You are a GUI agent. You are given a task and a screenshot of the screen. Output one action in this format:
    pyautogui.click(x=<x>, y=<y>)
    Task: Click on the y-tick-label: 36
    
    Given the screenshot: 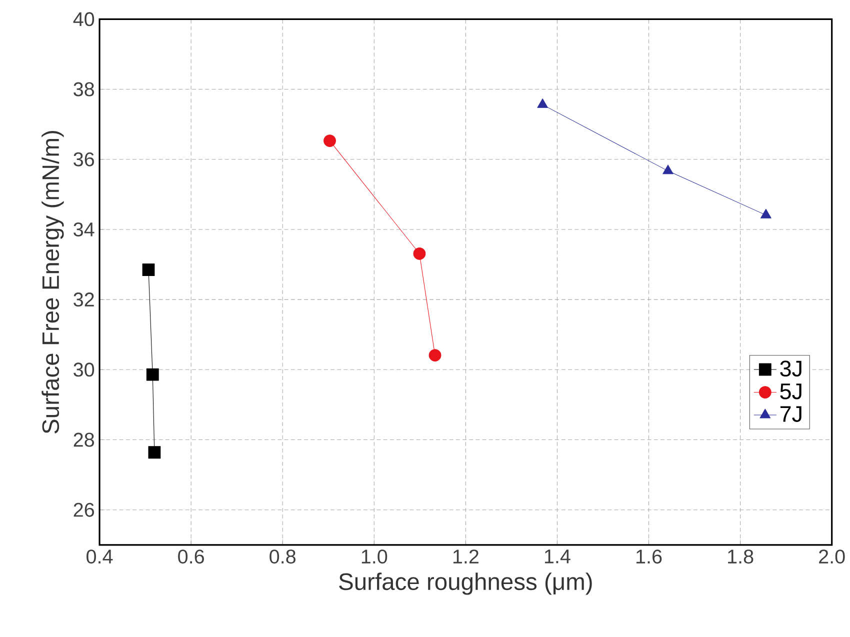 What is the action you would take?
    pyautogui.click(x=84, y=159)
    